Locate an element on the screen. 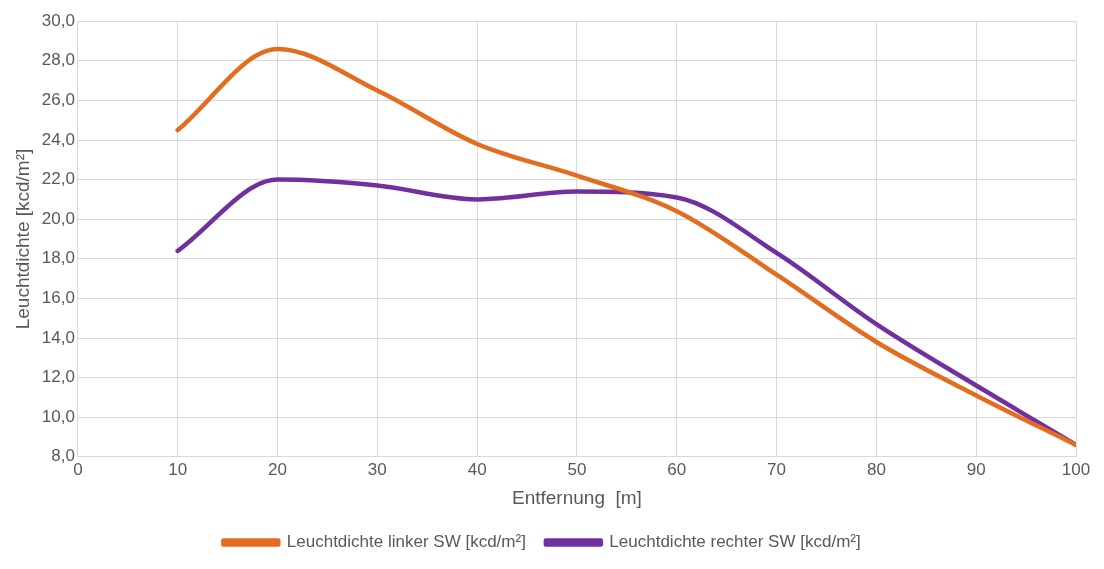 This screenshot has width=1104, height=569. x-tick-label: 90 is located at coordinates (976, 469).